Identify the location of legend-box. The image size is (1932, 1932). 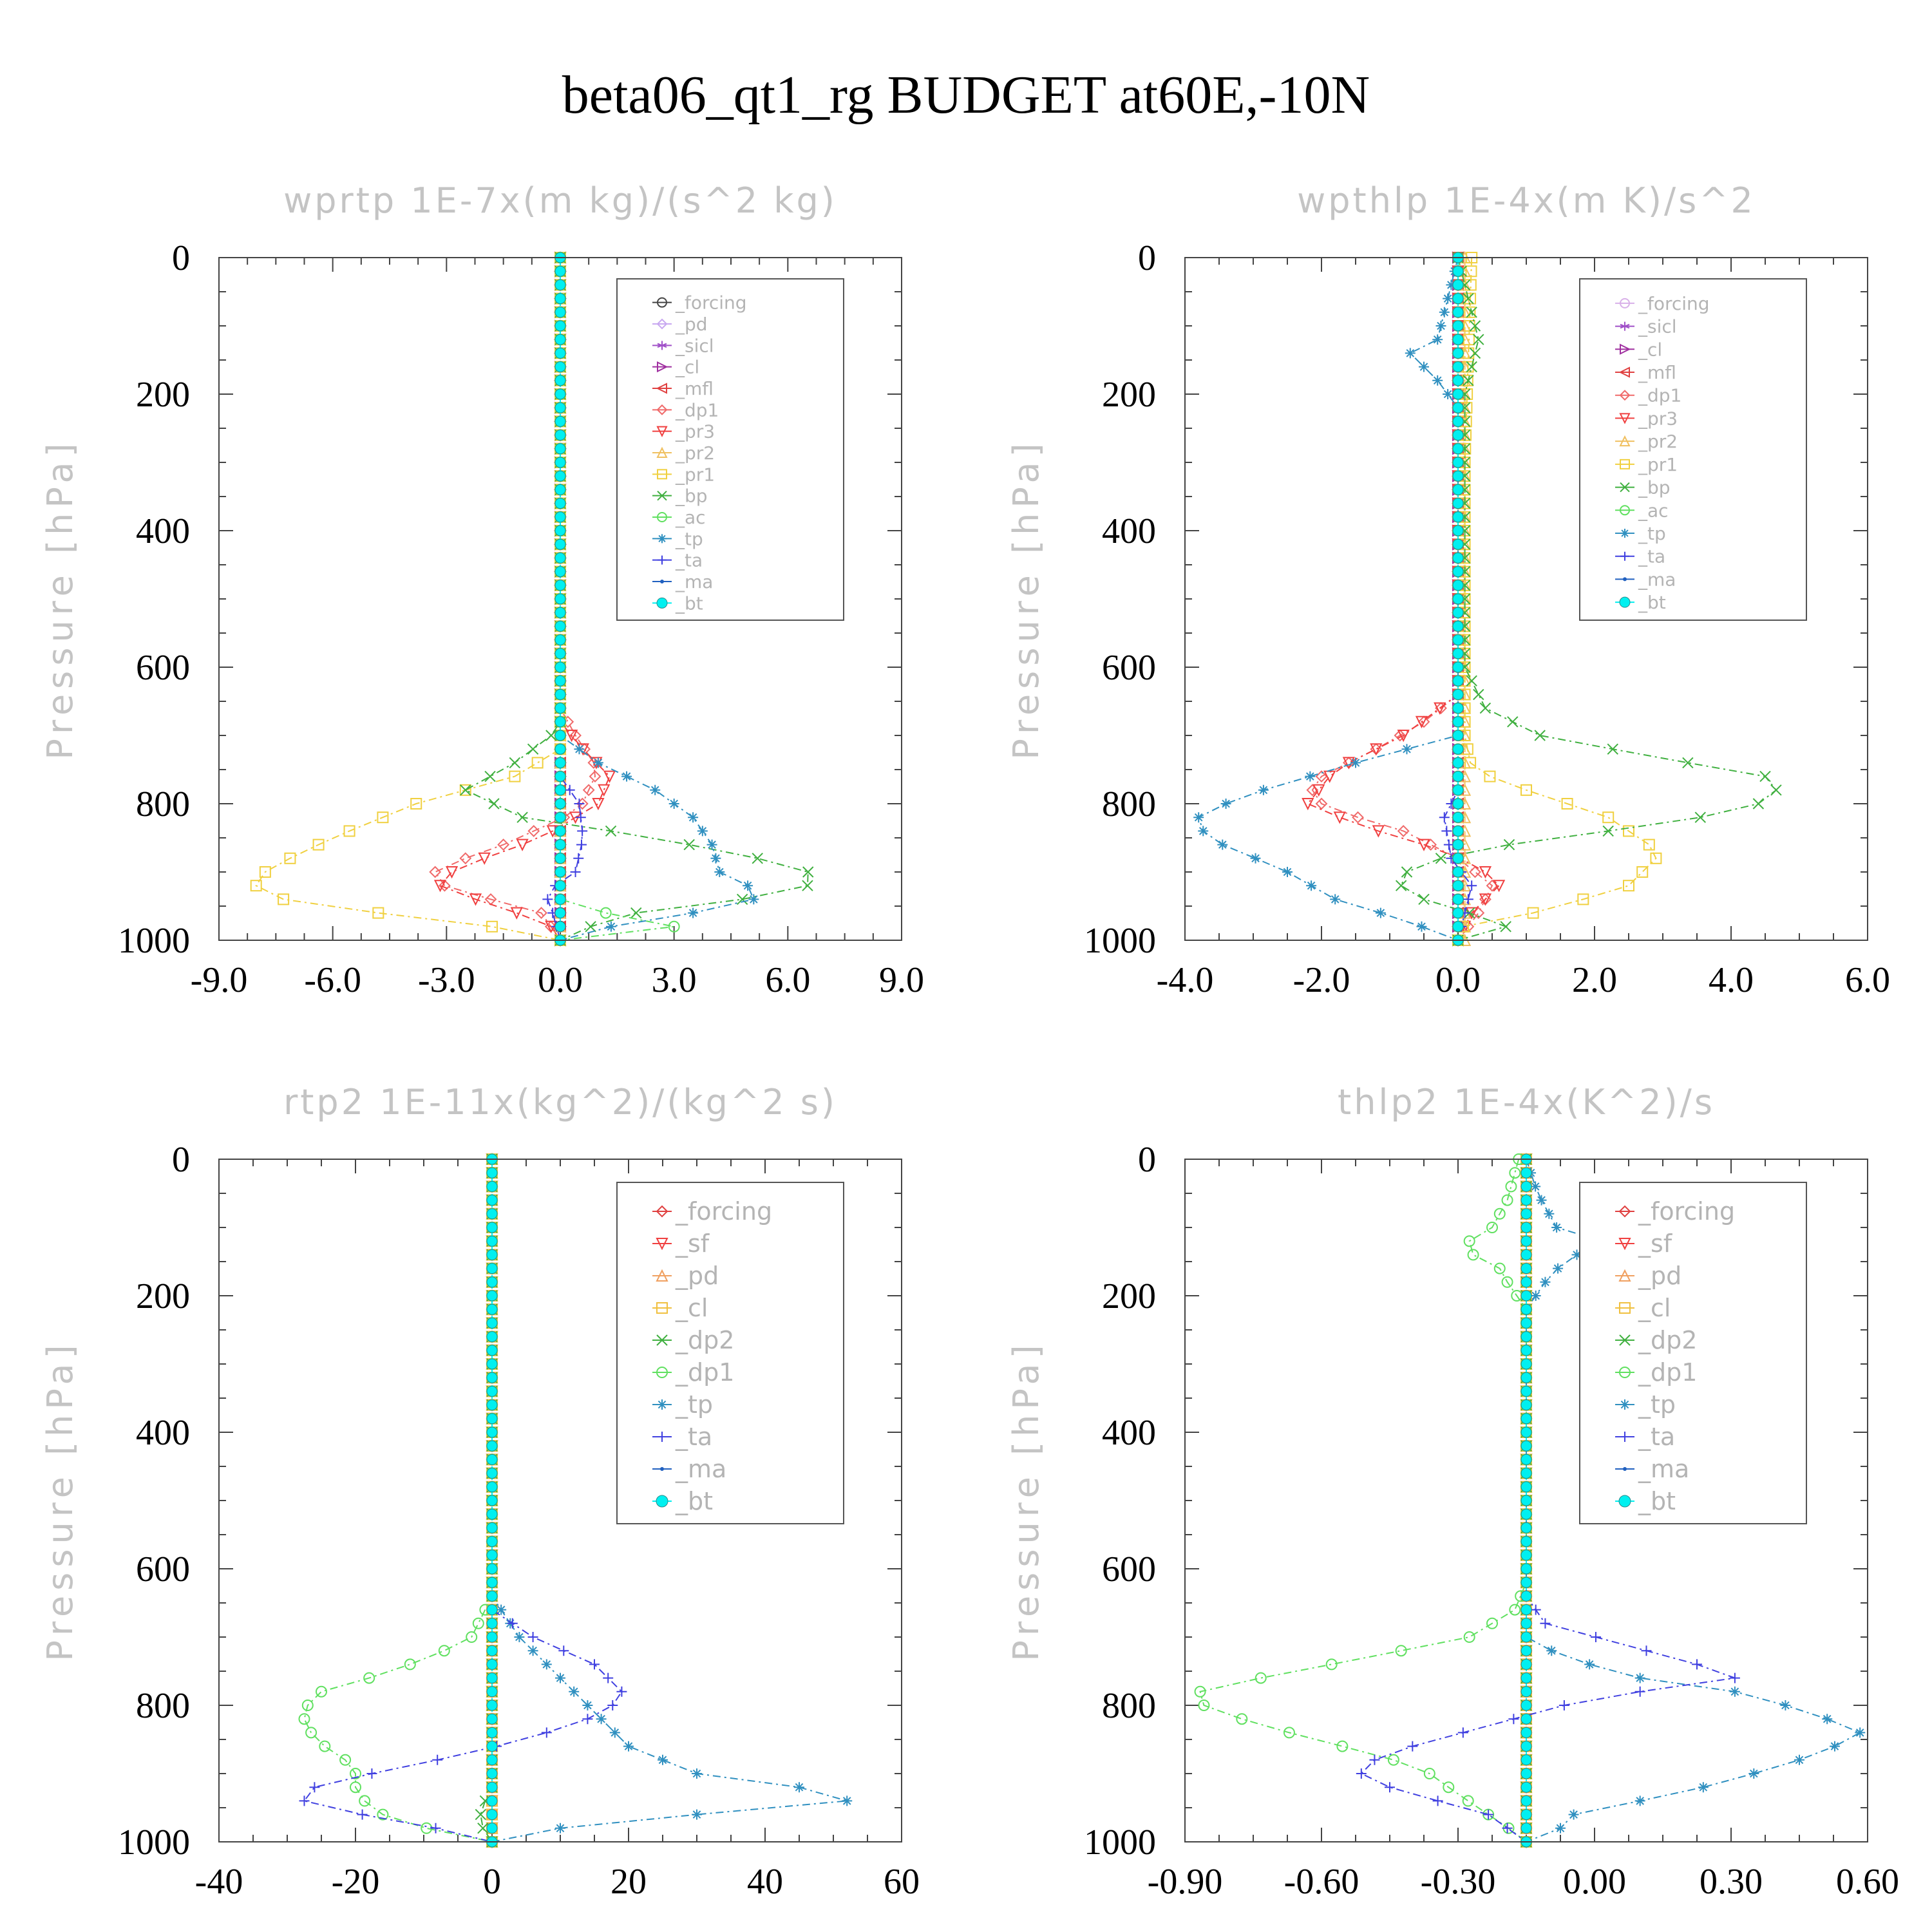
(1693, 449).